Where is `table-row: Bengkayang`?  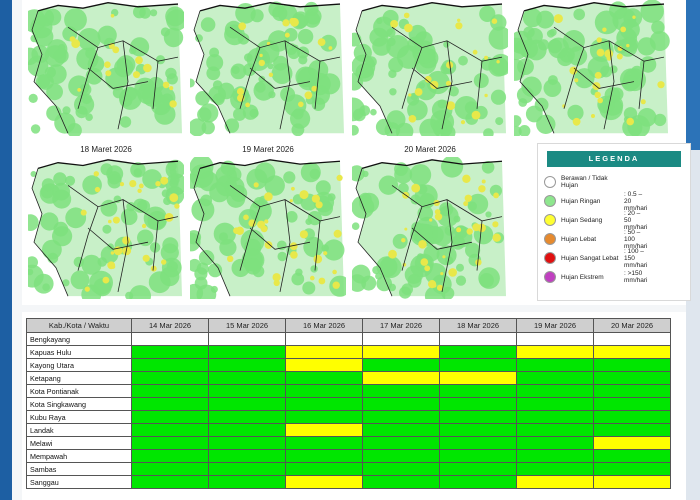 table-row: Bengkayang is located at coordinates (348, 339).